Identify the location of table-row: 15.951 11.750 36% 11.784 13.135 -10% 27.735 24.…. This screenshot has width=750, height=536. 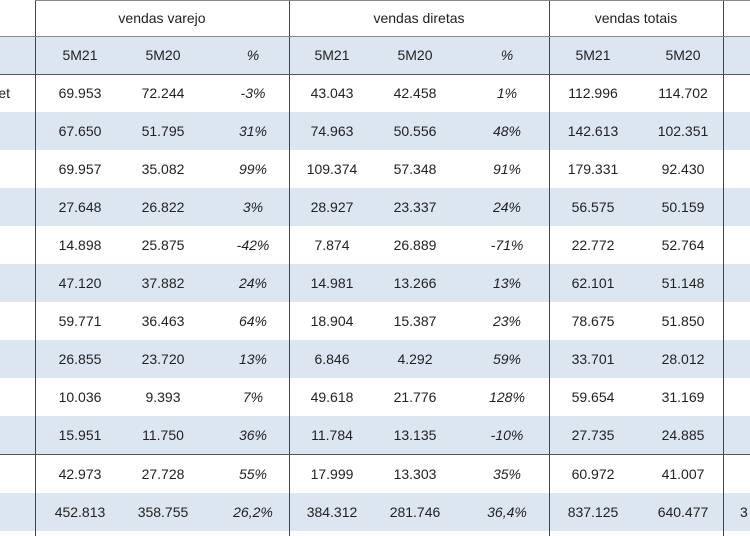
(375, 435).